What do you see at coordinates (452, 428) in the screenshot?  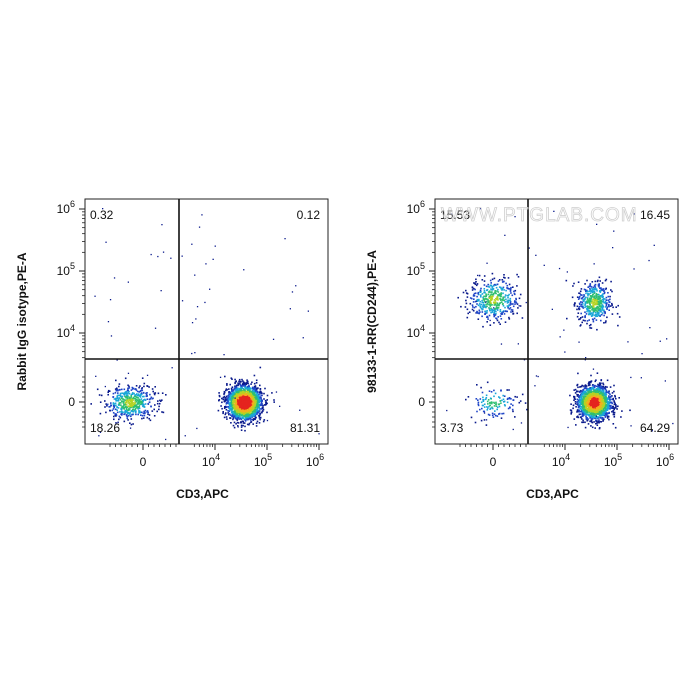 I see `quadrant-value-lower-left: 3.73` at bounding box center [452, 428].